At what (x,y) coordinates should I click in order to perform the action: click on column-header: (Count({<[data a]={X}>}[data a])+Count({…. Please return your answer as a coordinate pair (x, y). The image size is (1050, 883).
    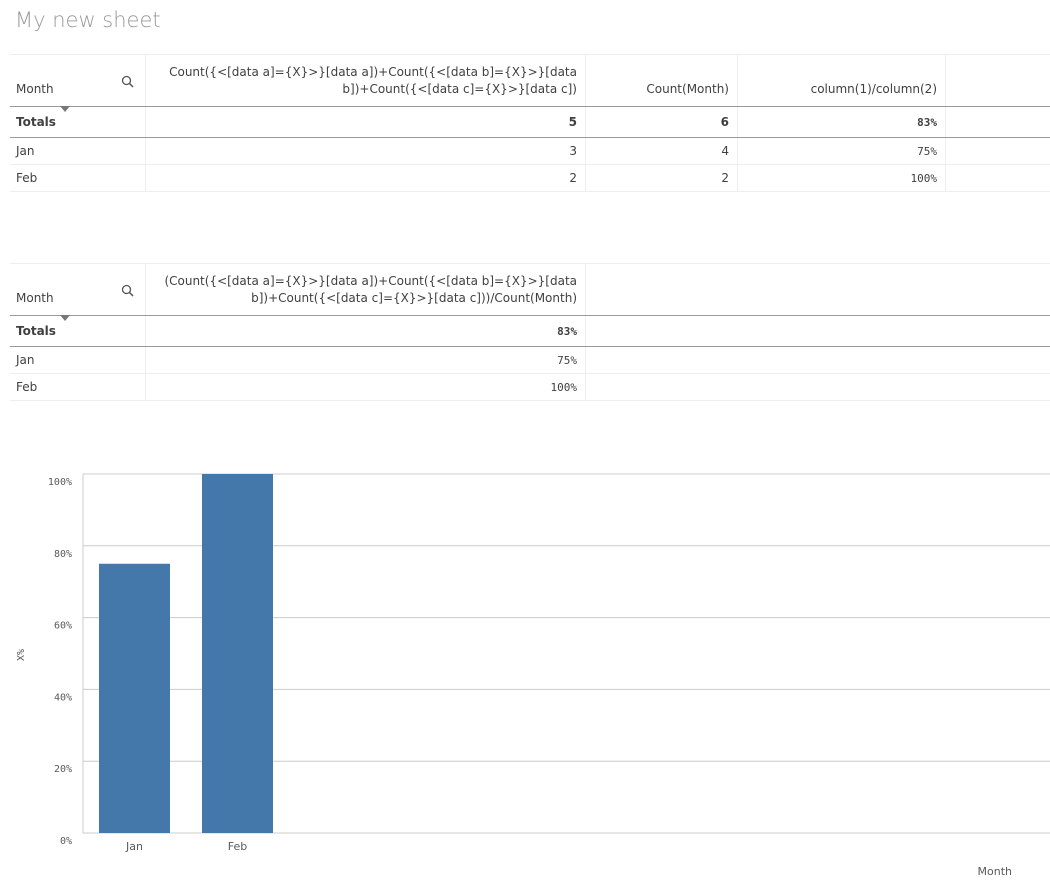
    Looking at the image, I should click on (366, 289).